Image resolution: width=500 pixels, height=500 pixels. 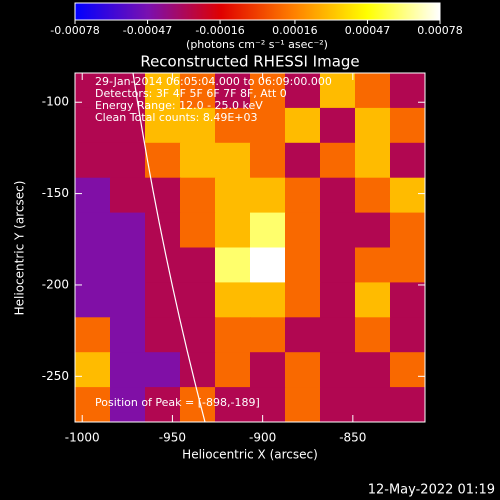 What do you see at coordinates (20, 248) in the screenshot?
I see `y-axis-label: Heliocentric Y (arcsec)` at bounding box center [20, 248].